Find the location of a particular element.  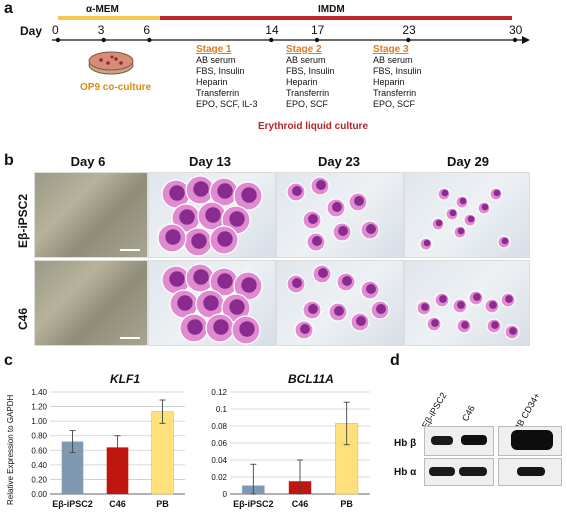

col-header-day23: Day 23 is located at coordinates (339, 161).